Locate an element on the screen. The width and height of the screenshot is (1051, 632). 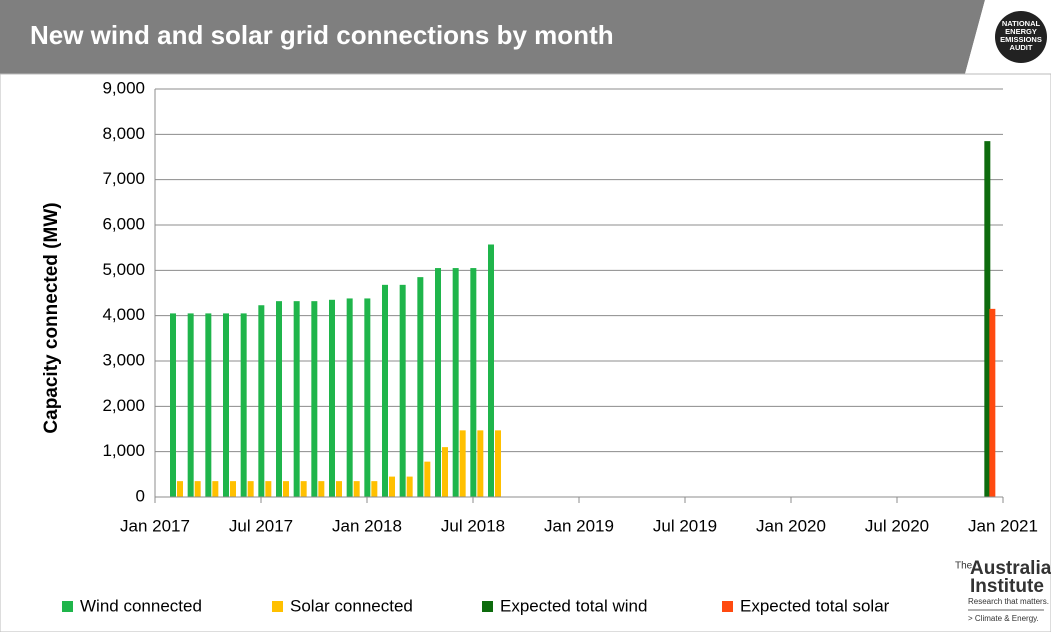
y-tick-label: 6,000 is located at coordinates (123, 223).